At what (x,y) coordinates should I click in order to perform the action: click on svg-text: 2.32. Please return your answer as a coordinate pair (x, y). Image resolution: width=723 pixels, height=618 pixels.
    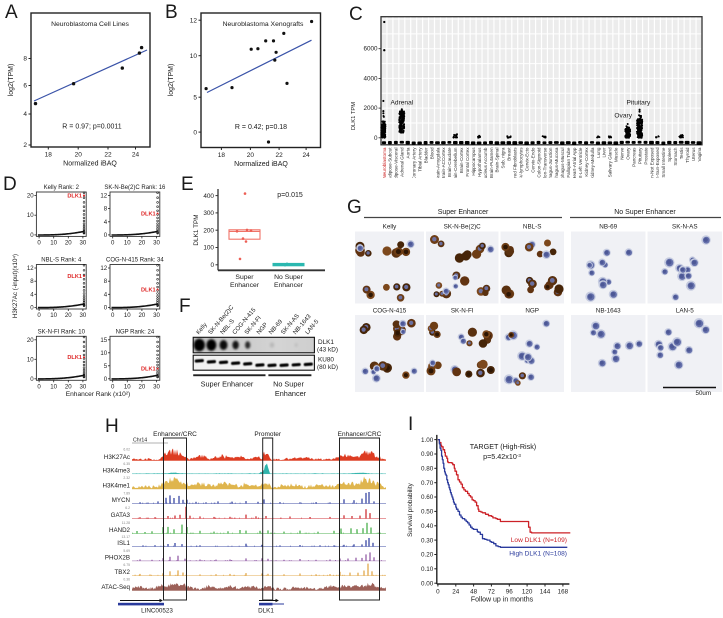
    Looking at the image, I should click on (126, 478).